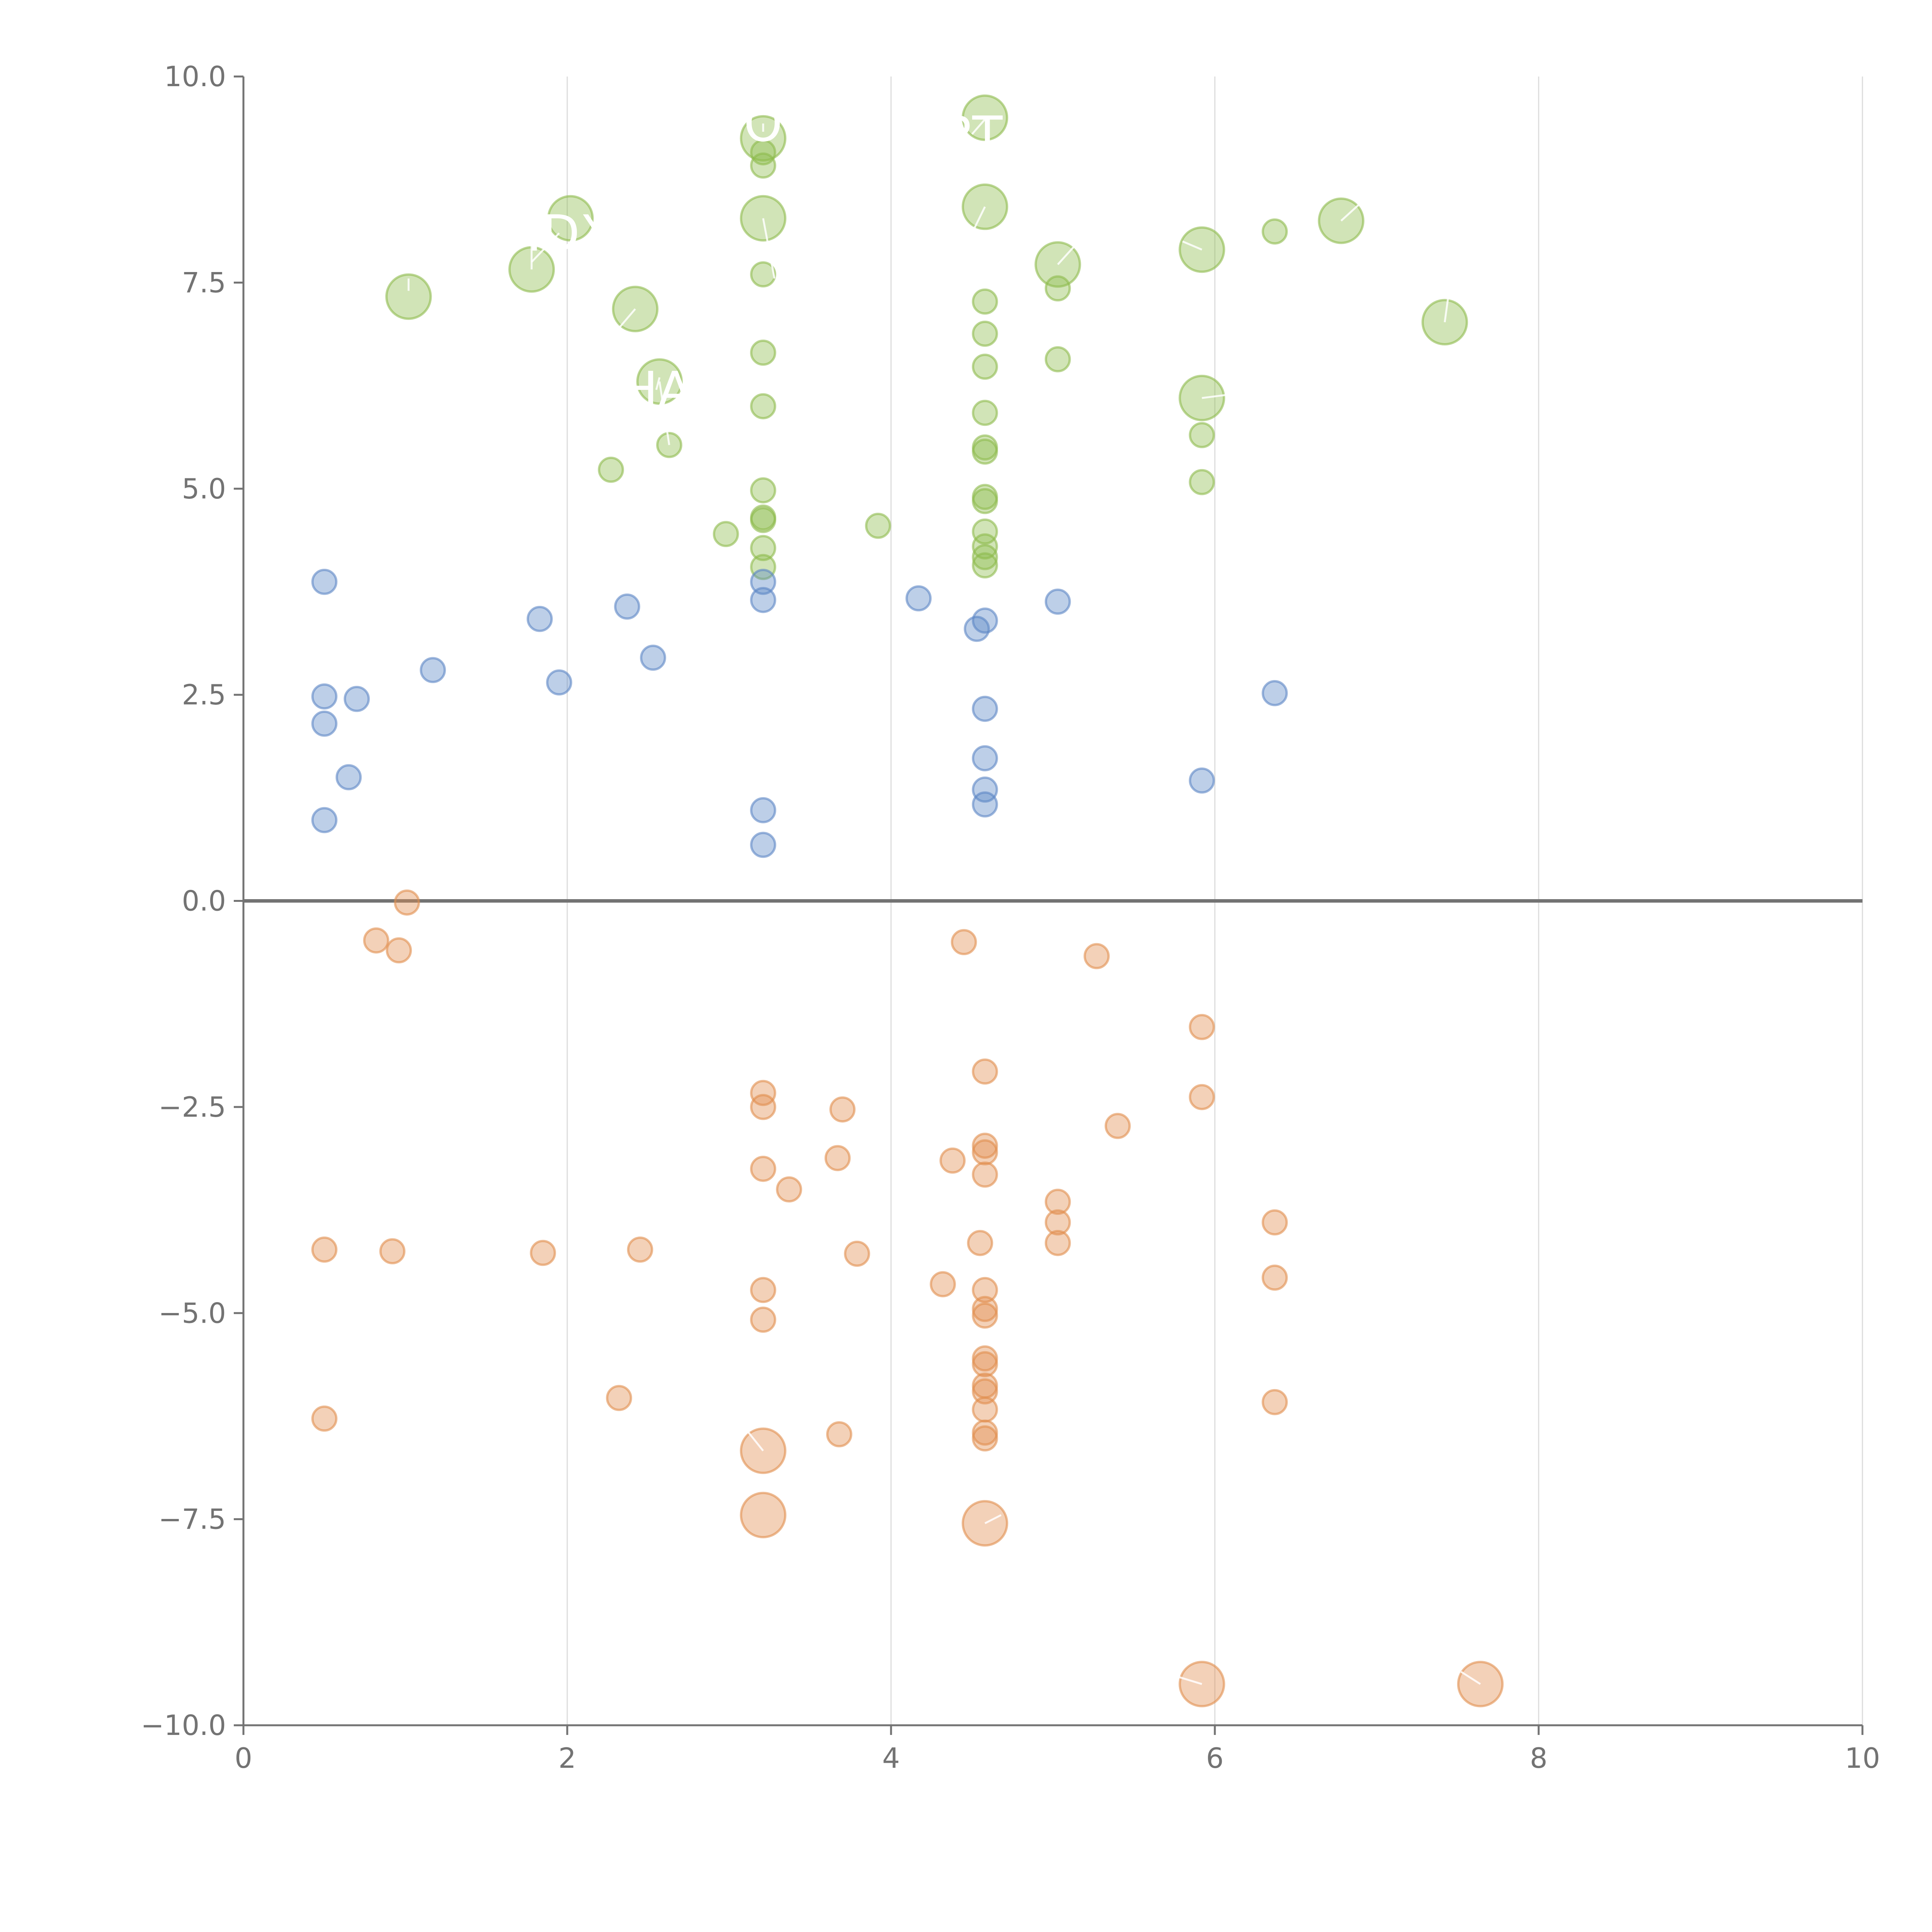 Image resolution: width=1932 pixels, height=1932 pixels. I want to click on x-tick-label: 8, so click(1539, 1758).